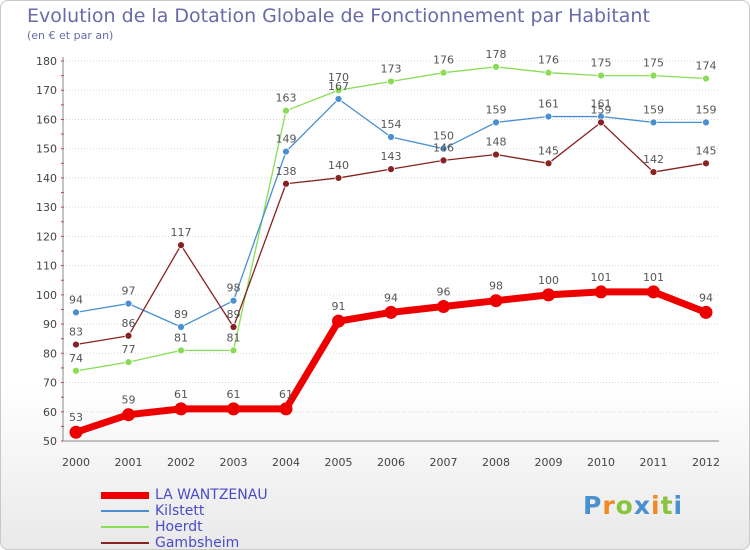  I want to click on data-label: 175, so click(653, 63).